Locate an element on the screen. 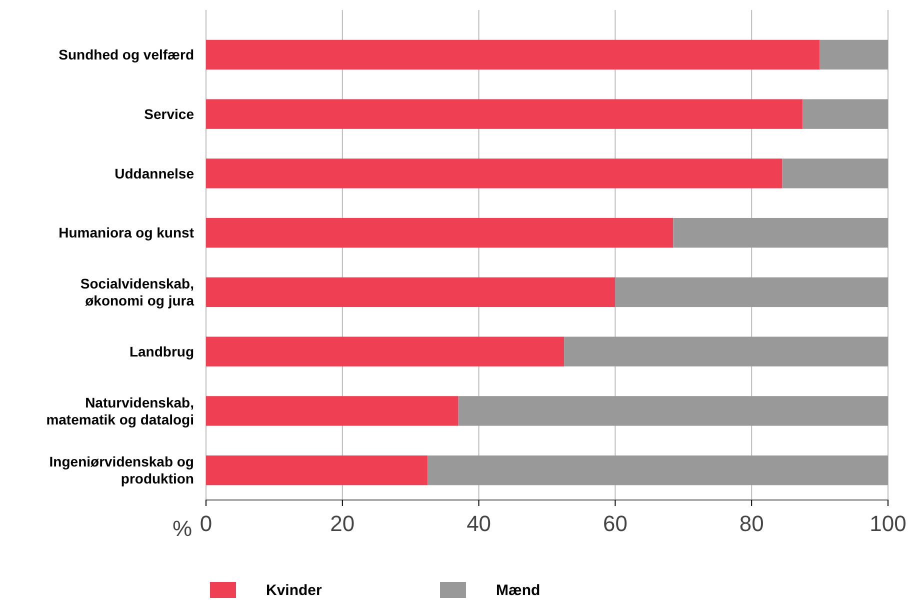 Image resolution: width=908 pixels, height=600 pixels. y-tick-label: Landbrug is located at coordinates (161, 351).